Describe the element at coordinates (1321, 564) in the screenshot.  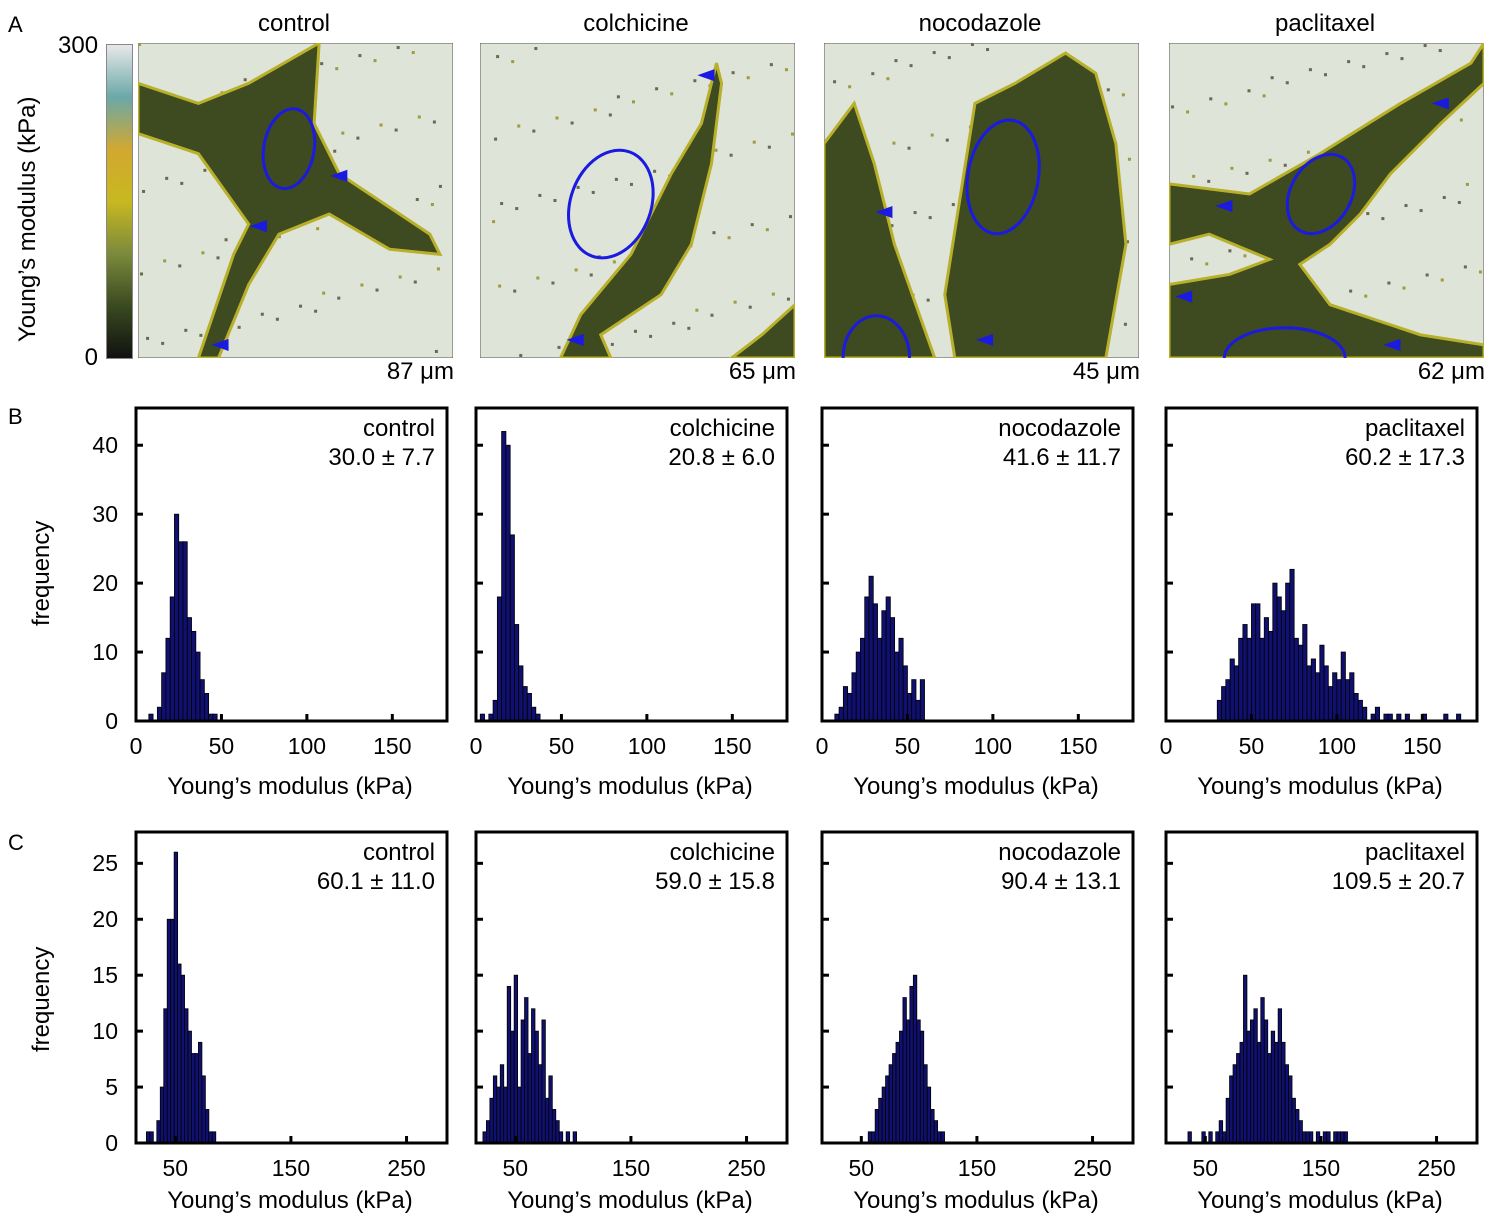
I see `plot-frame` at that location.